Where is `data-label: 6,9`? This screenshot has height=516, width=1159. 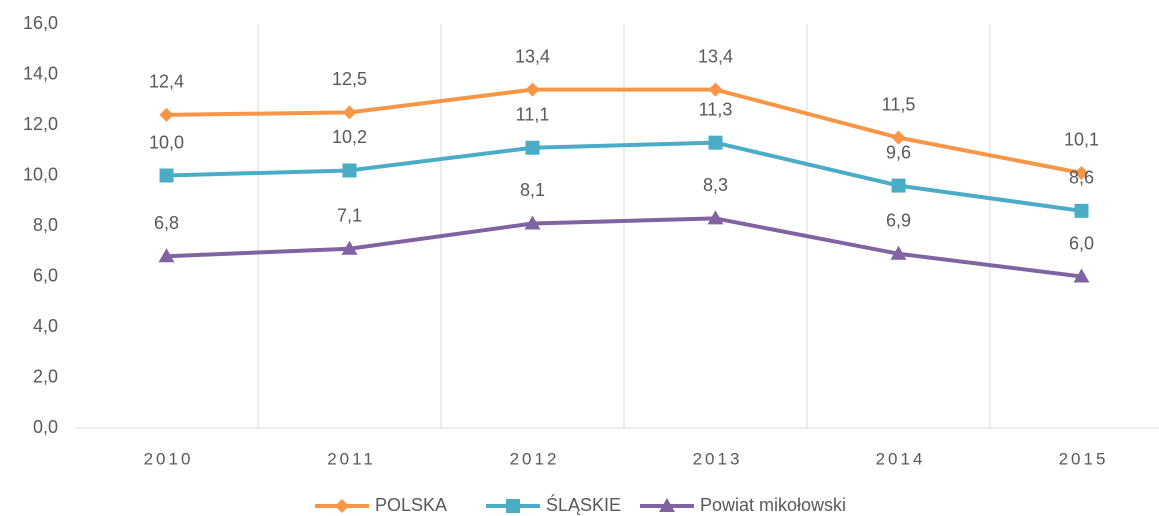 data-label: 6,9 is located at coordinates (898, 221).